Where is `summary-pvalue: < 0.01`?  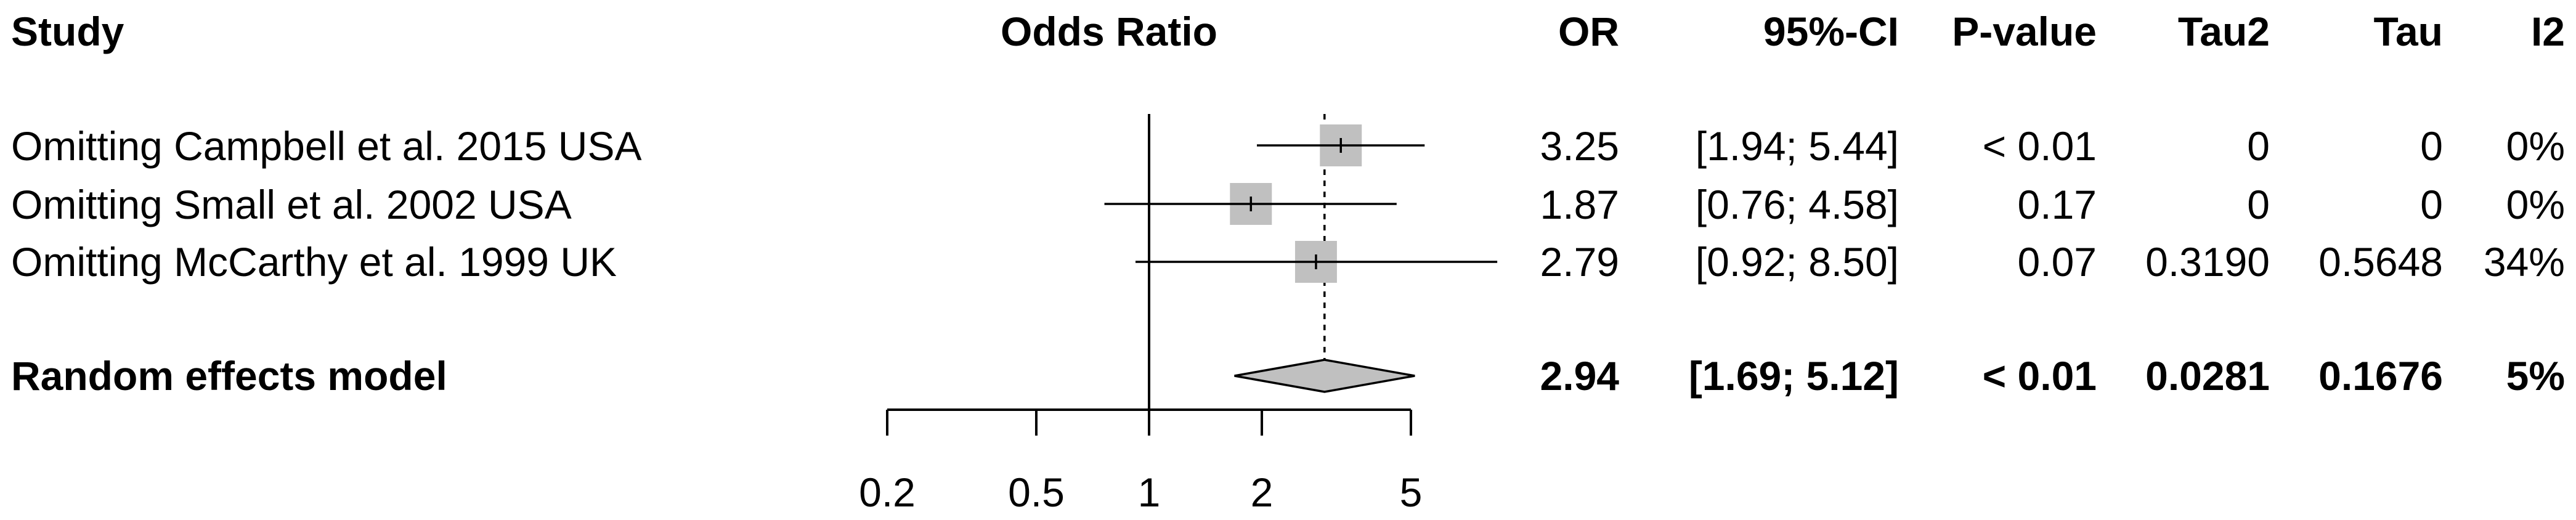 summary-pvalue: < 0.01 is located at coordinates (2040, 376).